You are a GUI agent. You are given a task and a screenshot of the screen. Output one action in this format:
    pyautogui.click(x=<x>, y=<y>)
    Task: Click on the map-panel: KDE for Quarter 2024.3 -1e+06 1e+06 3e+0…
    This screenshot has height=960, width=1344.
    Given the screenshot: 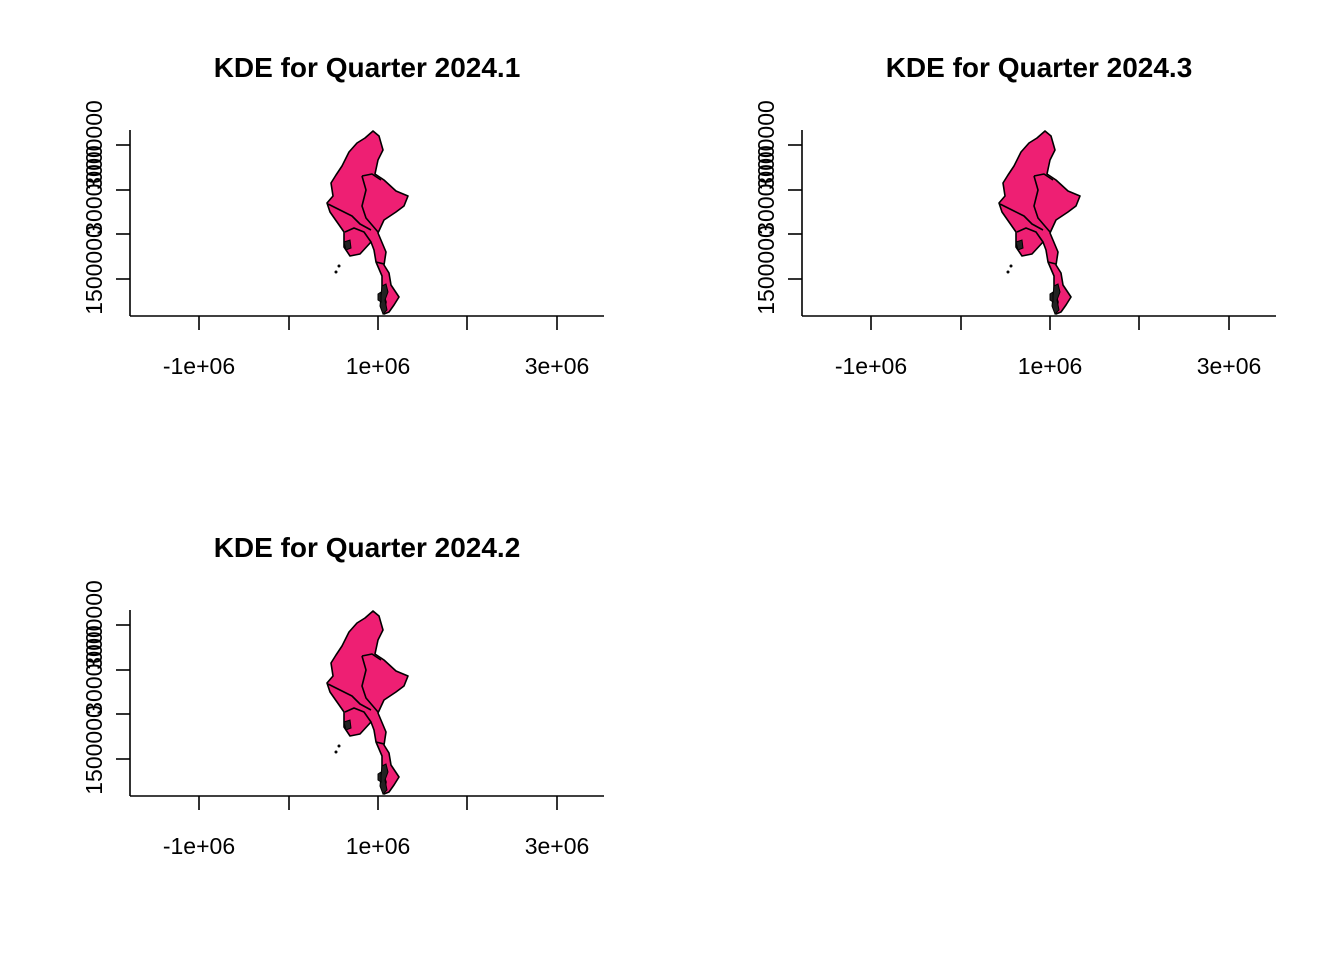 What is the action you would take?
    pyautogui.click(x=1014, y=215)
    